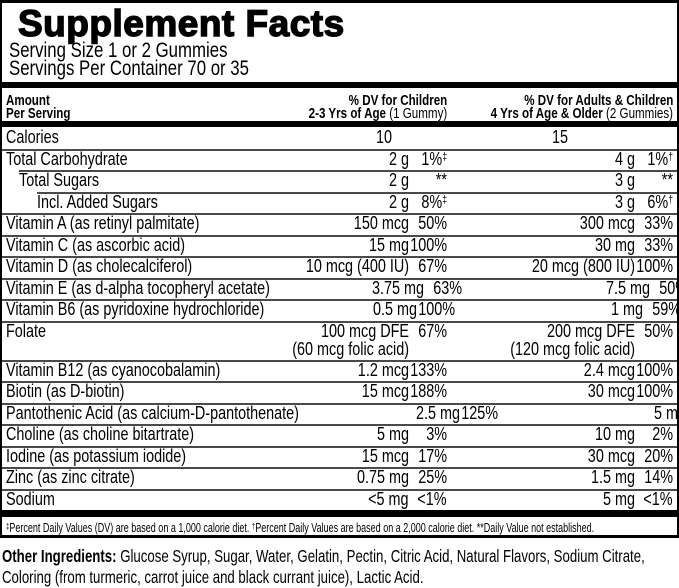  What do you see at coordinates (382, 477) in the screenshot?
I see `children-amount: 0.75 mg` at bounding box center [382, 477].